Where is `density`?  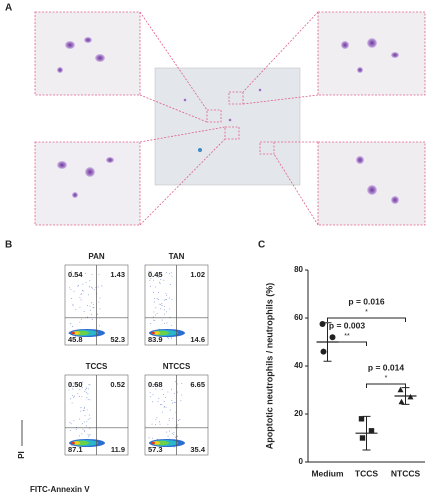 density is located at coordinates (73, 333).